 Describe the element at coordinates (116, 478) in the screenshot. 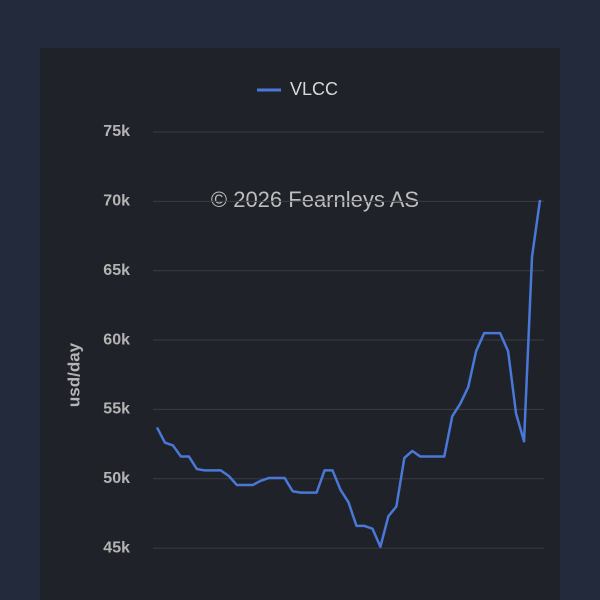

I see `y-tick-label: 50k` at that location.